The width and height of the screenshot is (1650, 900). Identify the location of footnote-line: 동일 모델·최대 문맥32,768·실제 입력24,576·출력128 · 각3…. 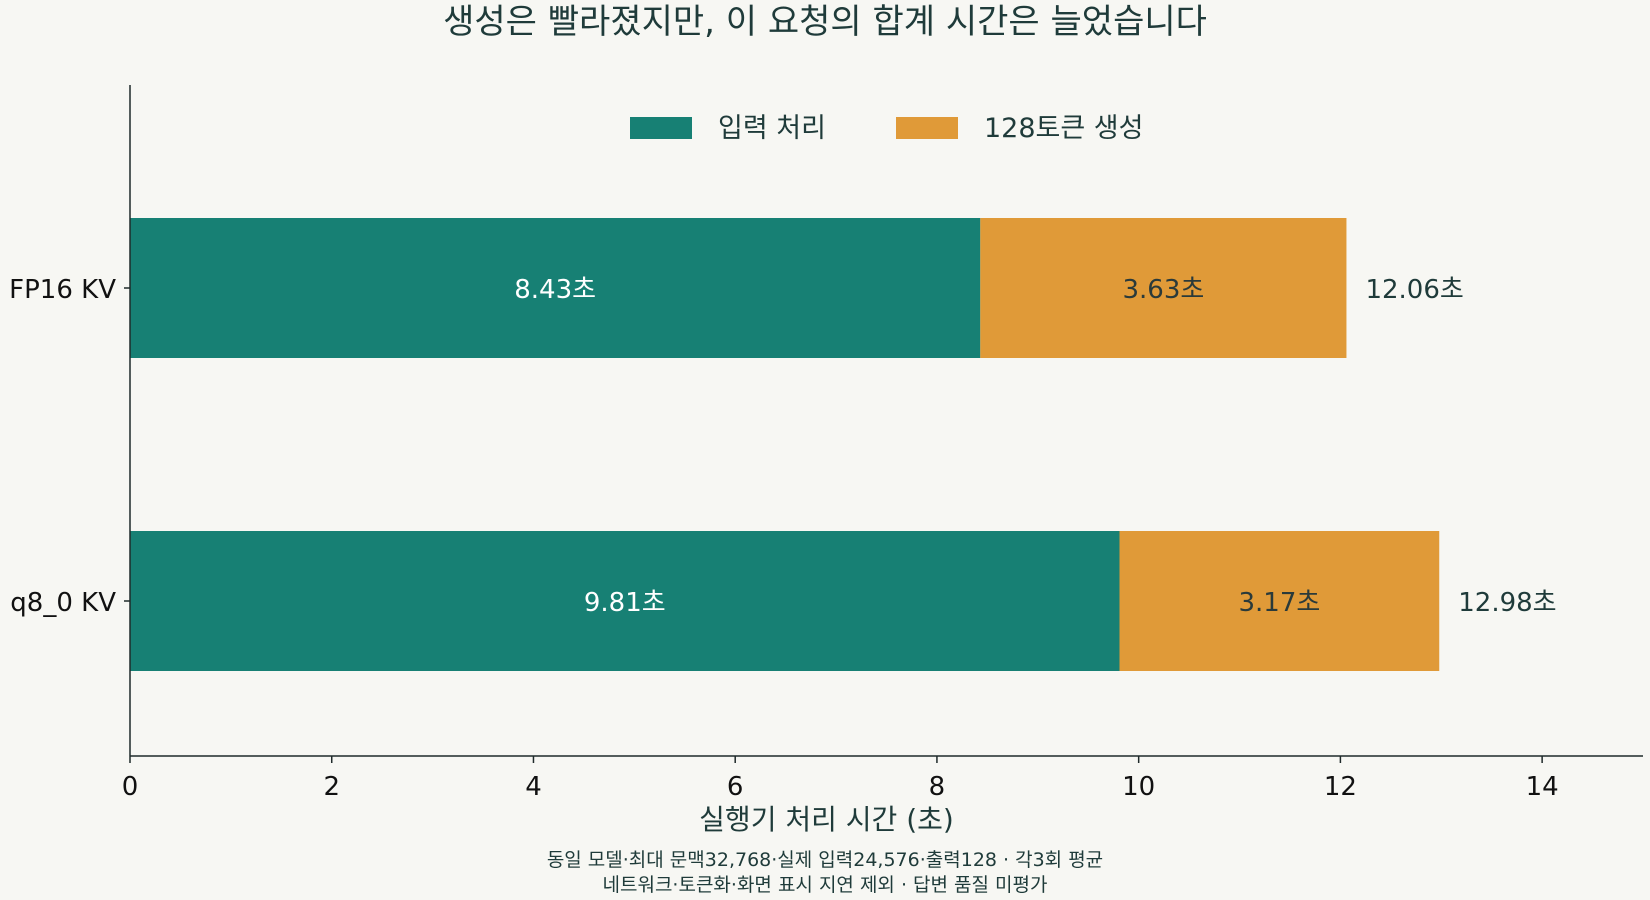
(825, 860).